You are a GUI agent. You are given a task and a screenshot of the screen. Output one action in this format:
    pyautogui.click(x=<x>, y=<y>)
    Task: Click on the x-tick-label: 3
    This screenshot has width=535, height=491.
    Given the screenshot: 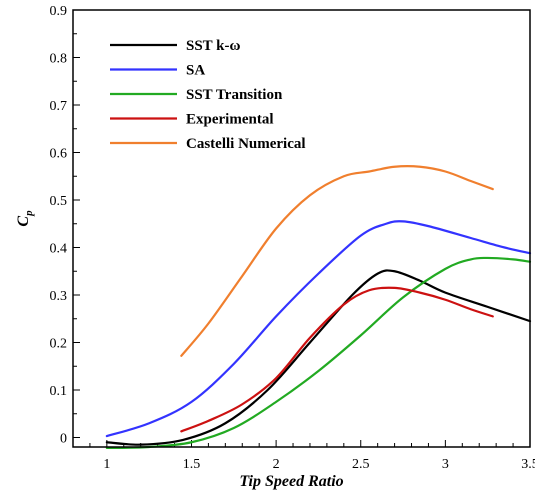 What is the action you would take?
    pyautogui.click(x=445, y=464)
    